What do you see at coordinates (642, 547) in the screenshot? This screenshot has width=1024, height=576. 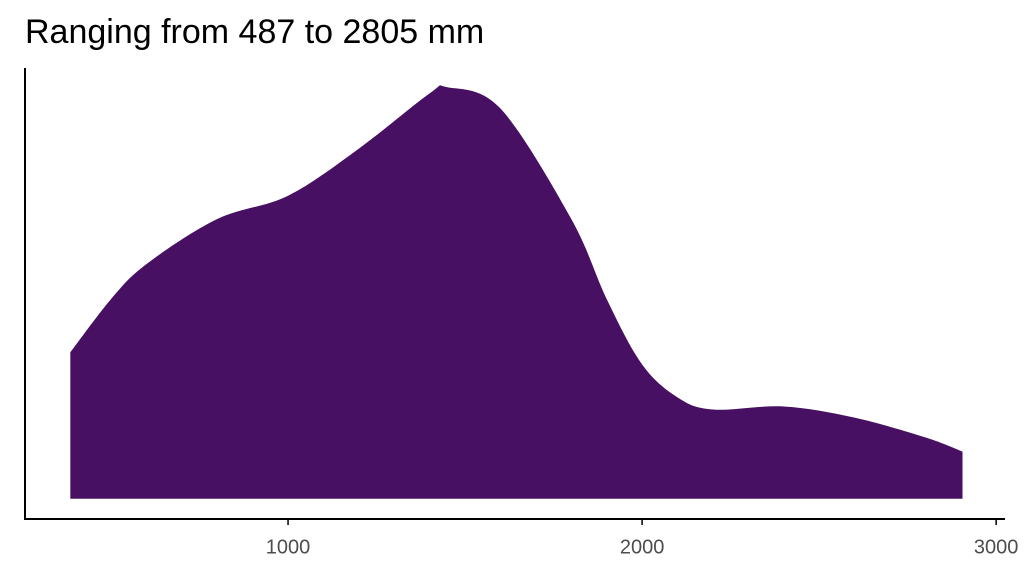 I see `x-tick-label: 2000` at bounding box center [642, 547].